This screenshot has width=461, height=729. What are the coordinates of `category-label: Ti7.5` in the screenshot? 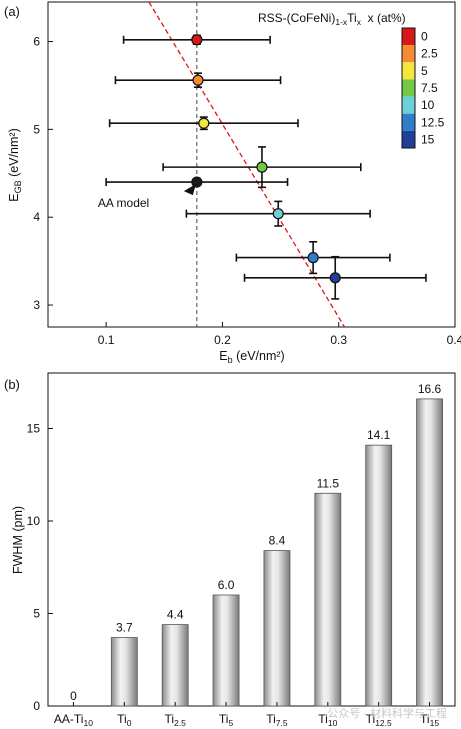 It's located at (277, 720).